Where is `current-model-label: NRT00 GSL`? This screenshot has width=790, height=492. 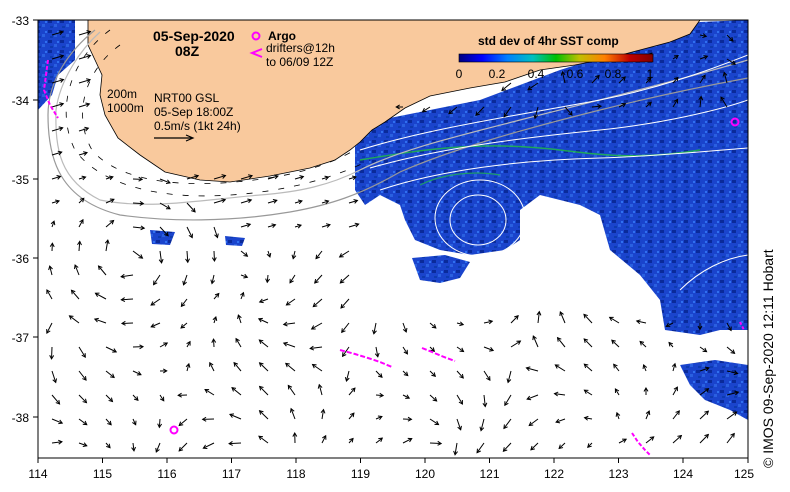
current-model-label: NRT00 GSL is located at coordinates (186, 98).